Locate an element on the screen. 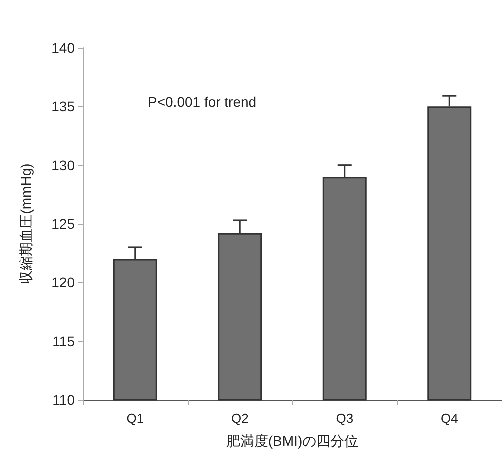 The width and height of the screenshot is (502, 464). y-tick-label: 110 is located at coordinates (64, 400).